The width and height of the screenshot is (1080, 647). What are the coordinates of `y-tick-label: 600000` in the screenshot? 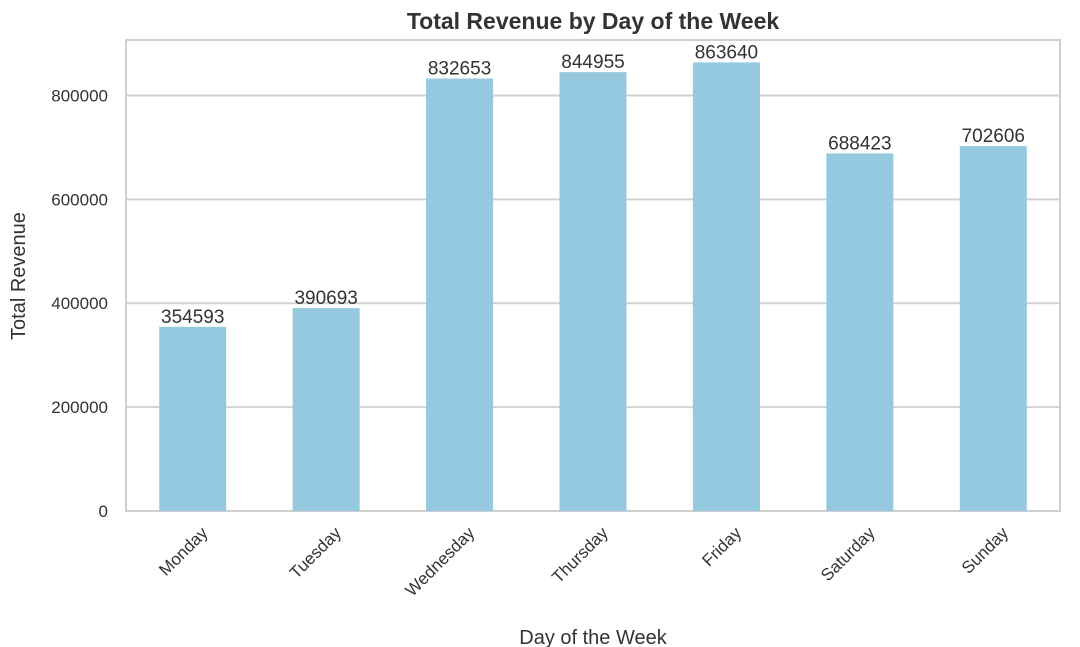 It's located at (79, 199).